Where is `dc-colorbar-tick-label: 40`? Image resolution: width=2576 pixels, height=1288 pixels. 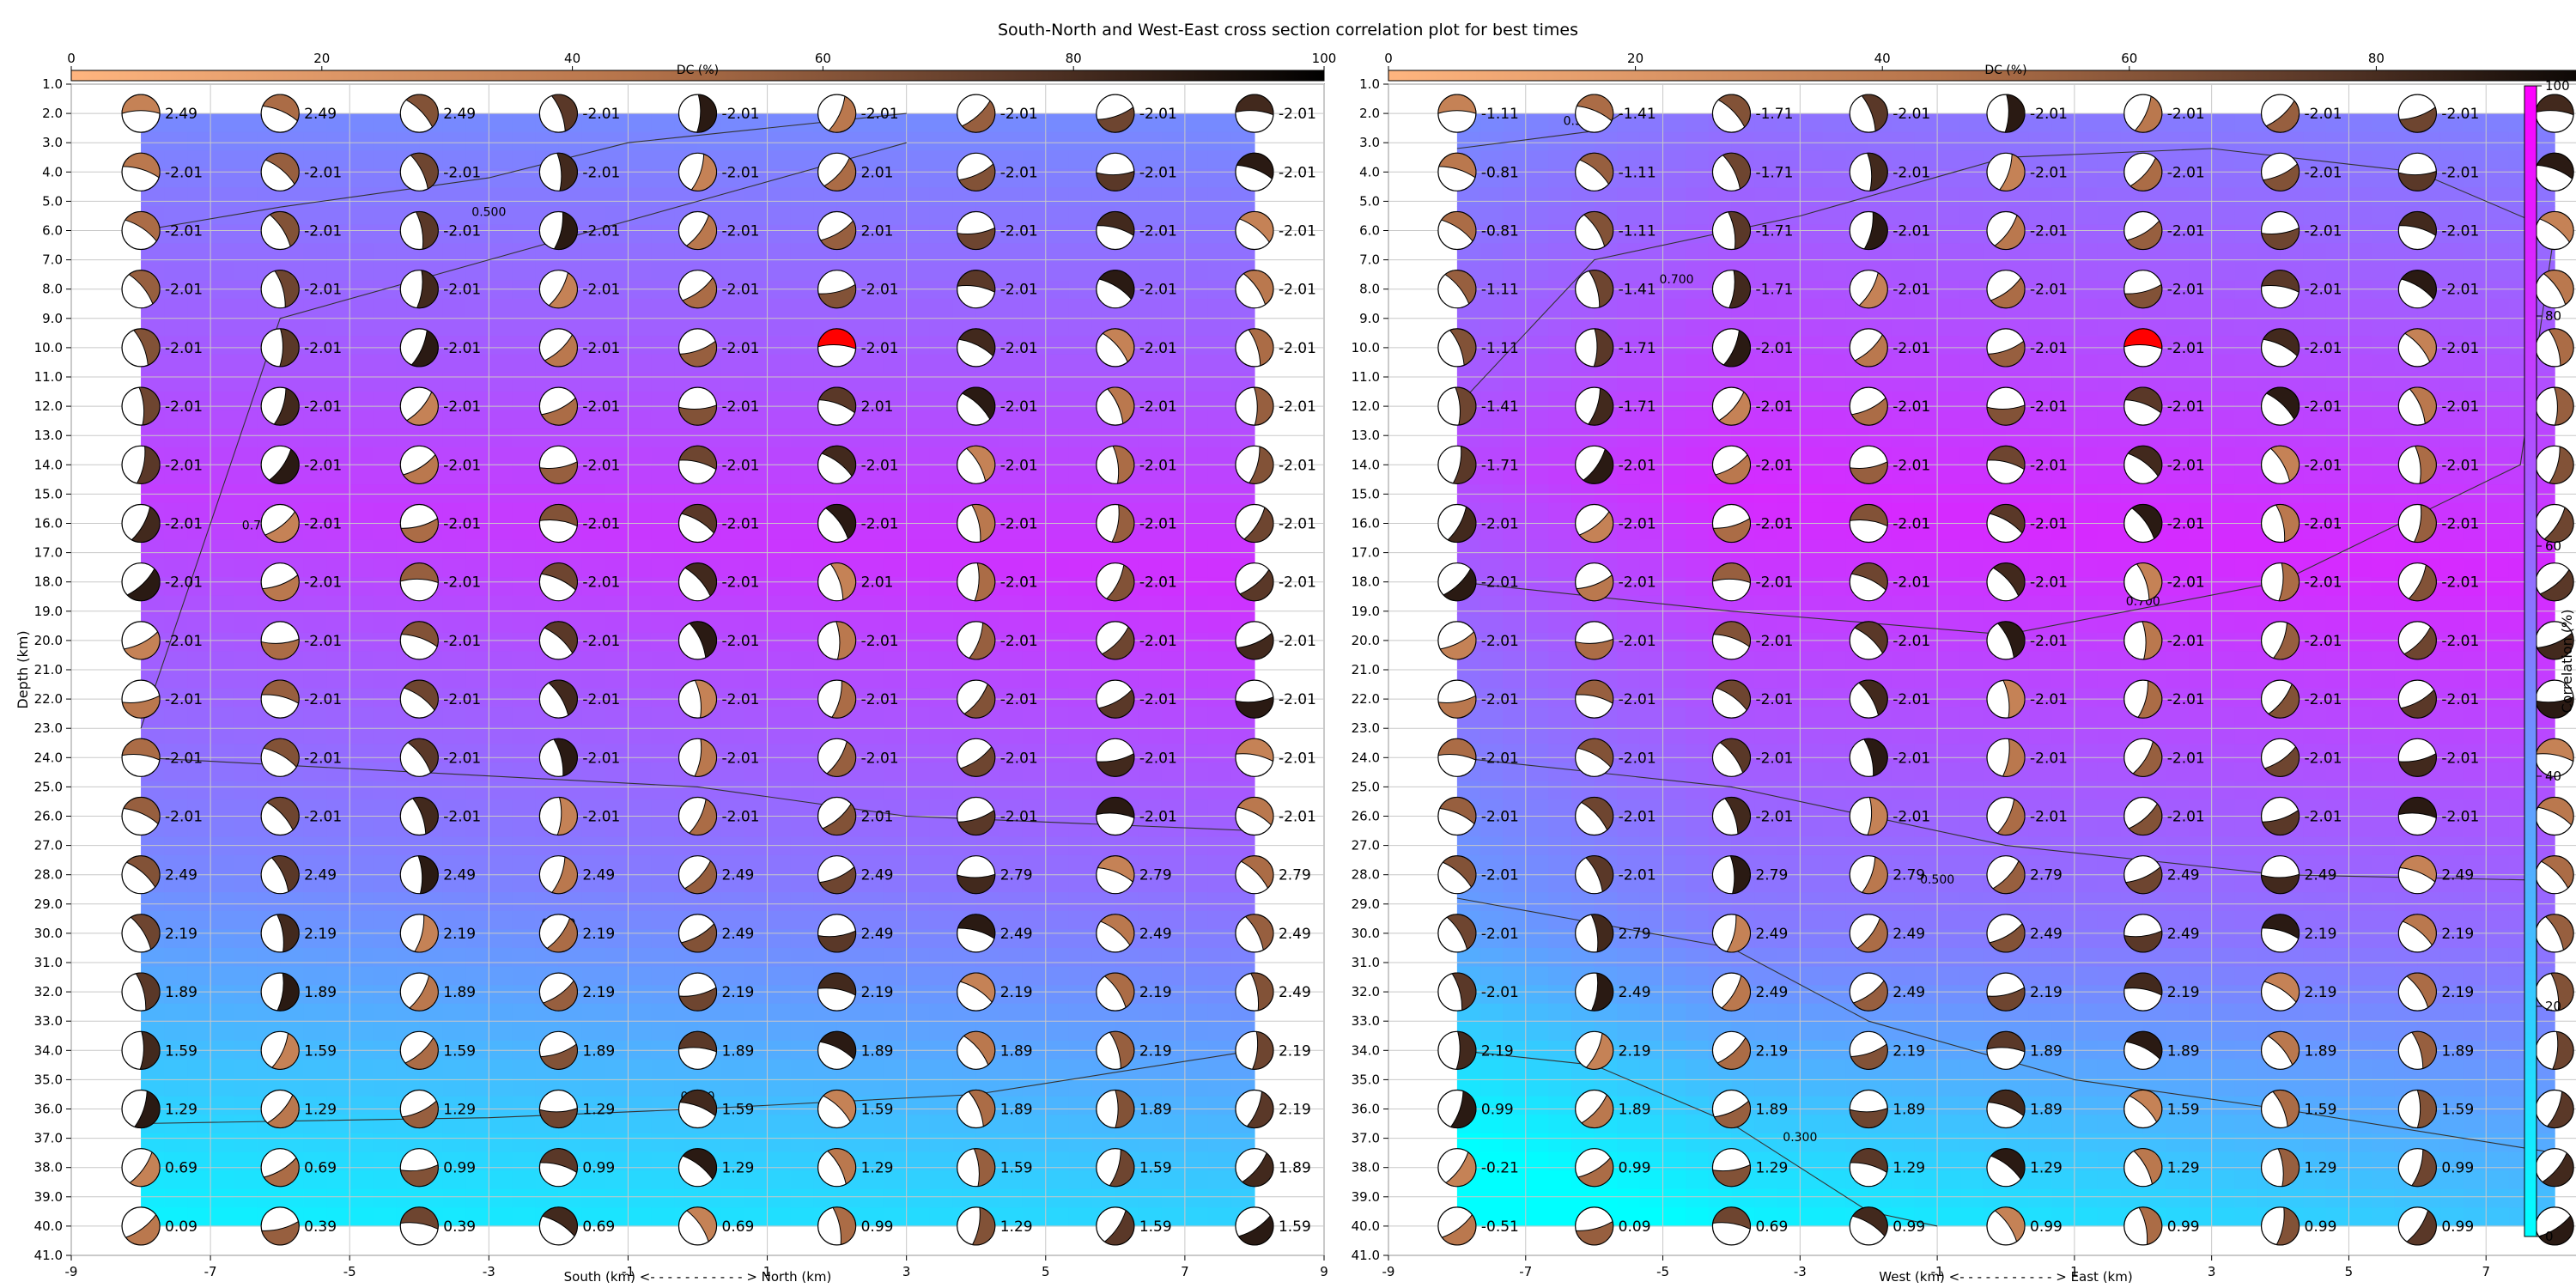 dc-colorbar-tick-label: 40 is located at coordinates (572, 59).